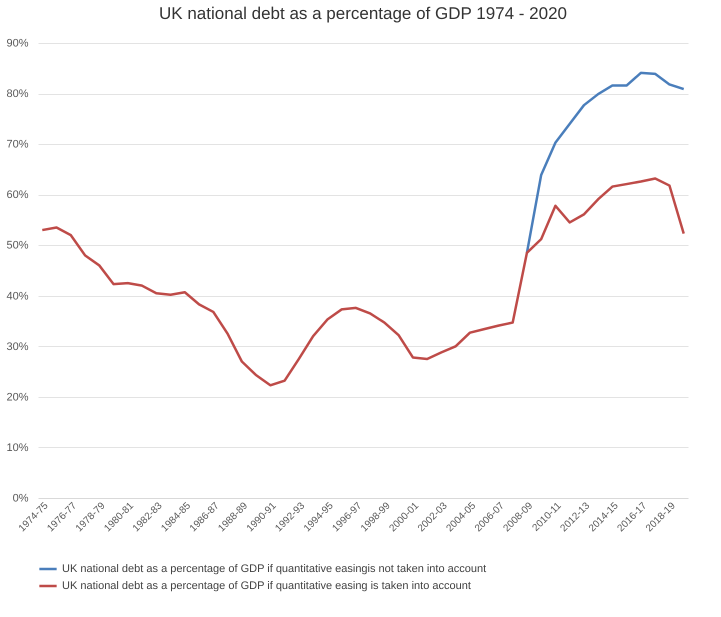 This screenshot has height=617, width=721. Describe the element at coordinates (20, 498) in the screenshot. I see `y-tick-label: 0%` at that location.